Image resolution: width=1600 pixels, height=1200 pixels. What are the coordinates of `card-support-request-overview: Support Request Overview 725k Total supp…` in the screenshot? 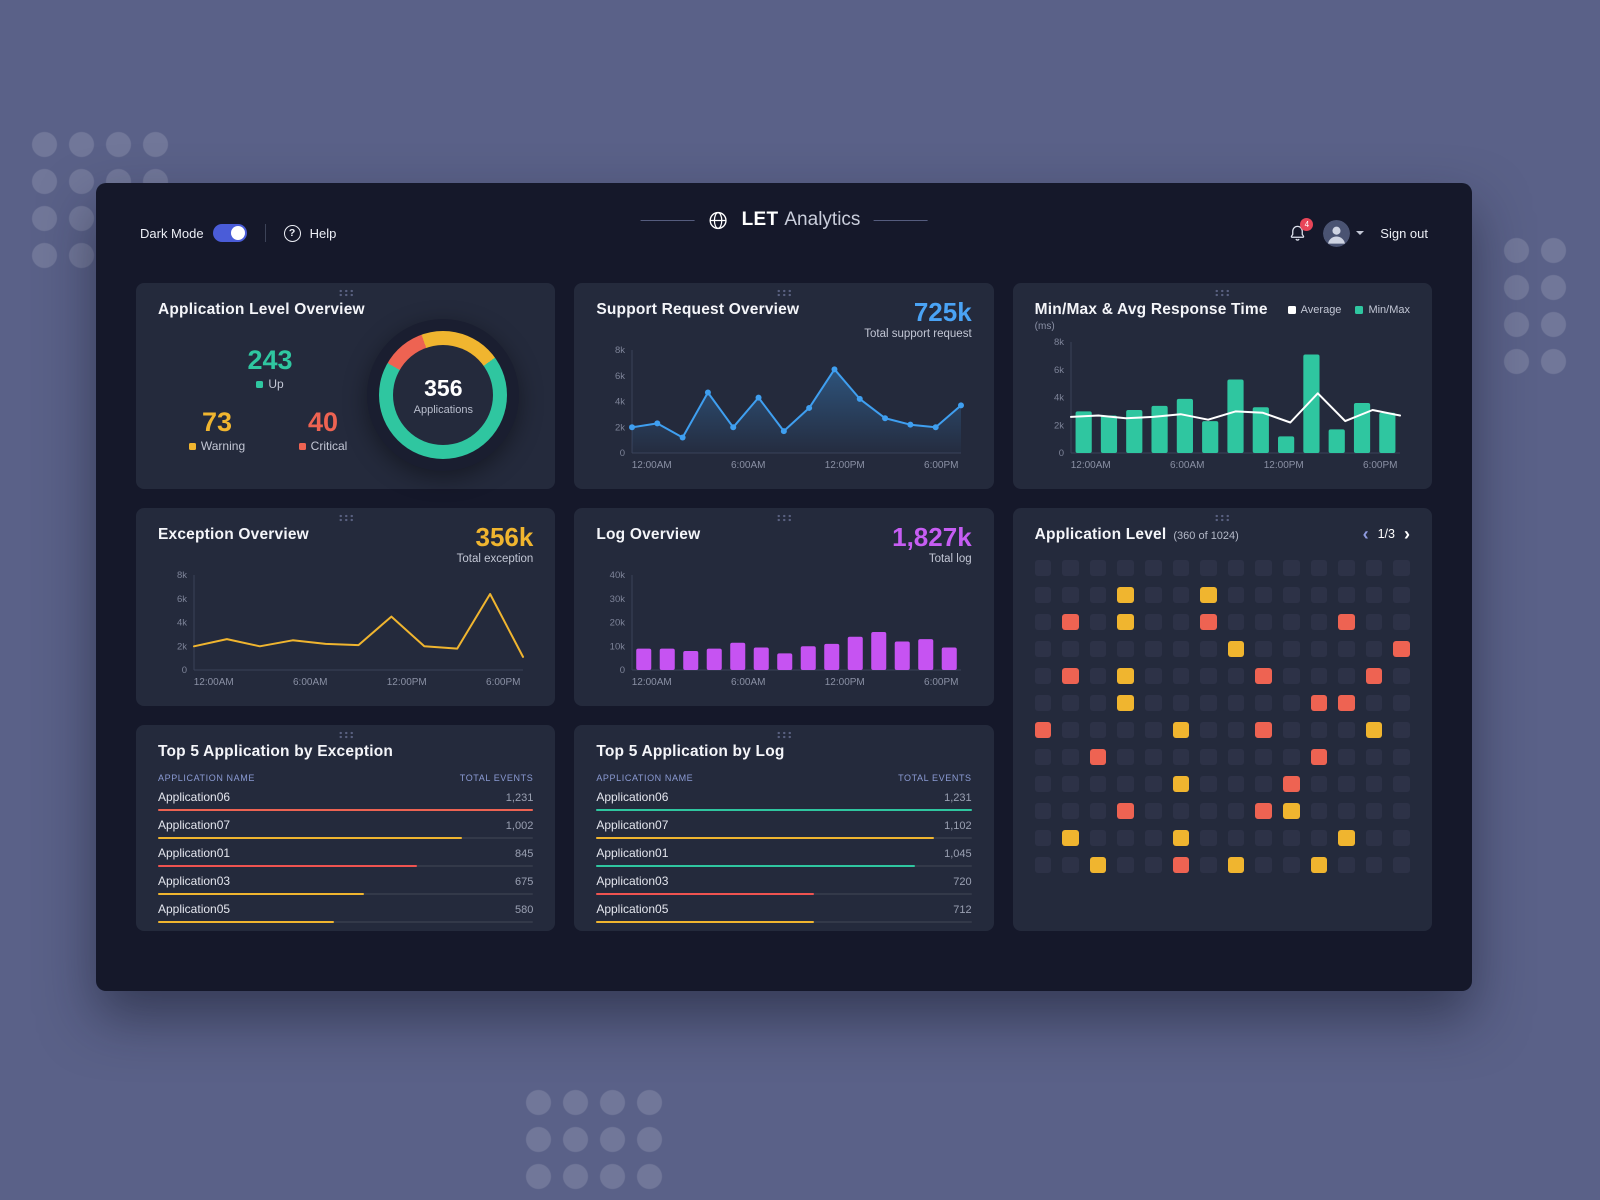 It's located at (784, 386).